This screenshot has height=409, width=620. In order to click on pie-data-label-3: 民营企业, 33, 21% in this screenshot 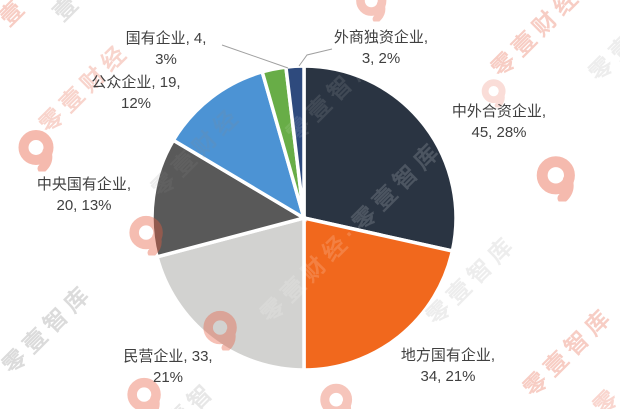, I will do `click(168, 367)`.